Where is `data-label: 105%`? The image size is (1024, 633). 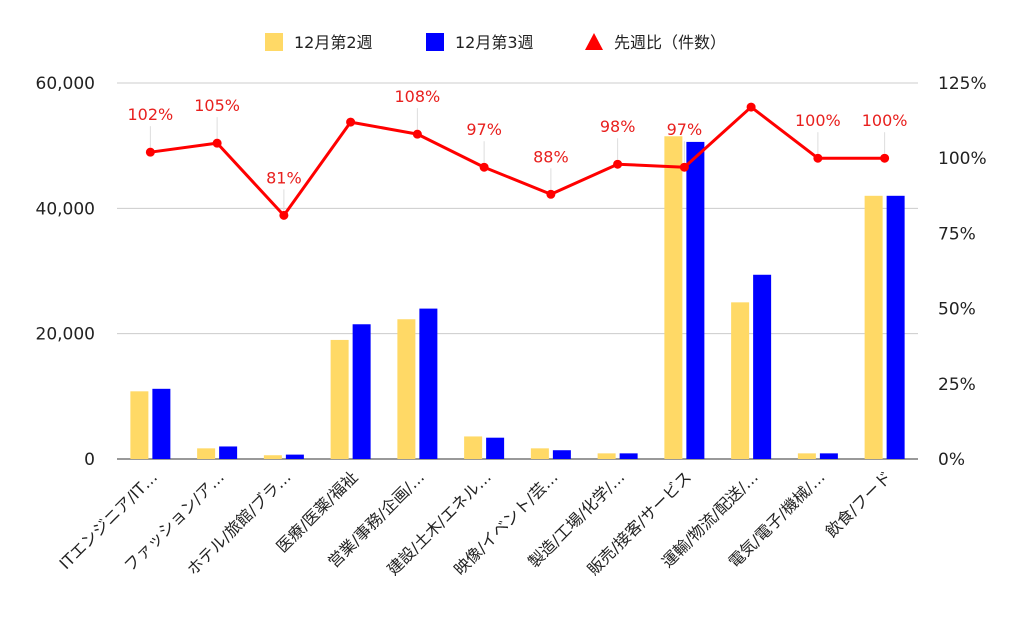 data-label: 105% is located at coordinates (217, 105).